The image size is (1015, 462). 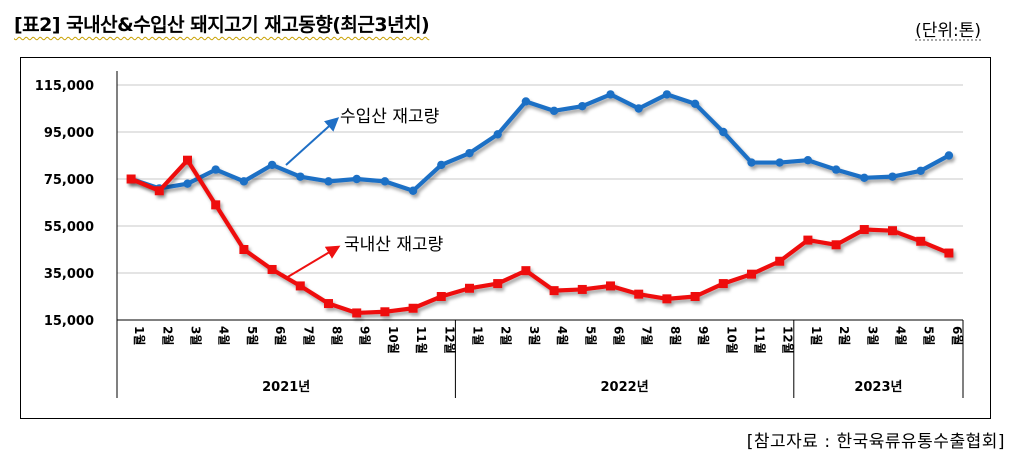 What do you see at coordinates (312, 141) in the screenshot?
I see `legend-imported-arrow` at bounding box center [312, 141].